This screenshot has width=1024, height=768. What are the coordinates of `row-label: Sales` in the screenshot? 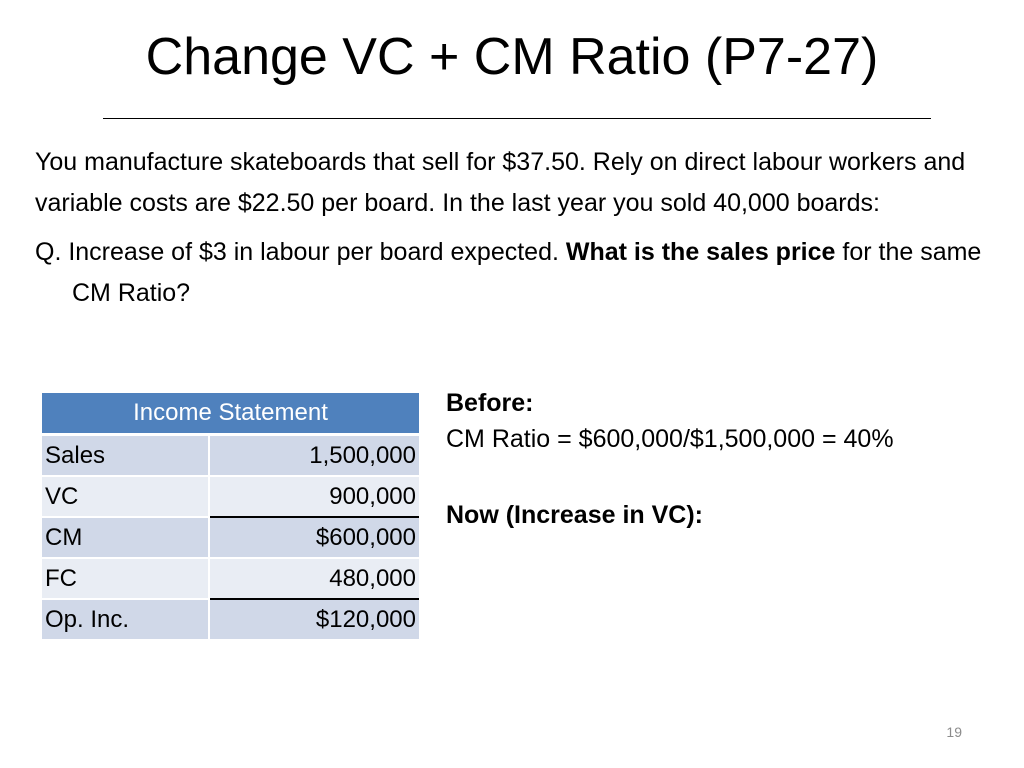 It's located at (126, 454).